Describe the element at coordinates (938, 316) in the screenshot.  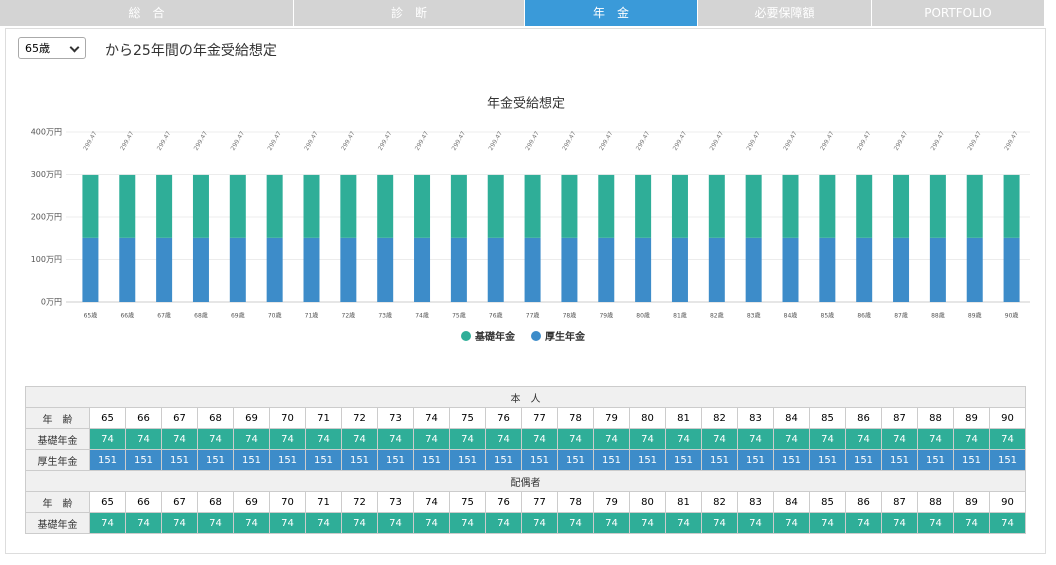
I see `x-tick-label: 88歳` at that location.